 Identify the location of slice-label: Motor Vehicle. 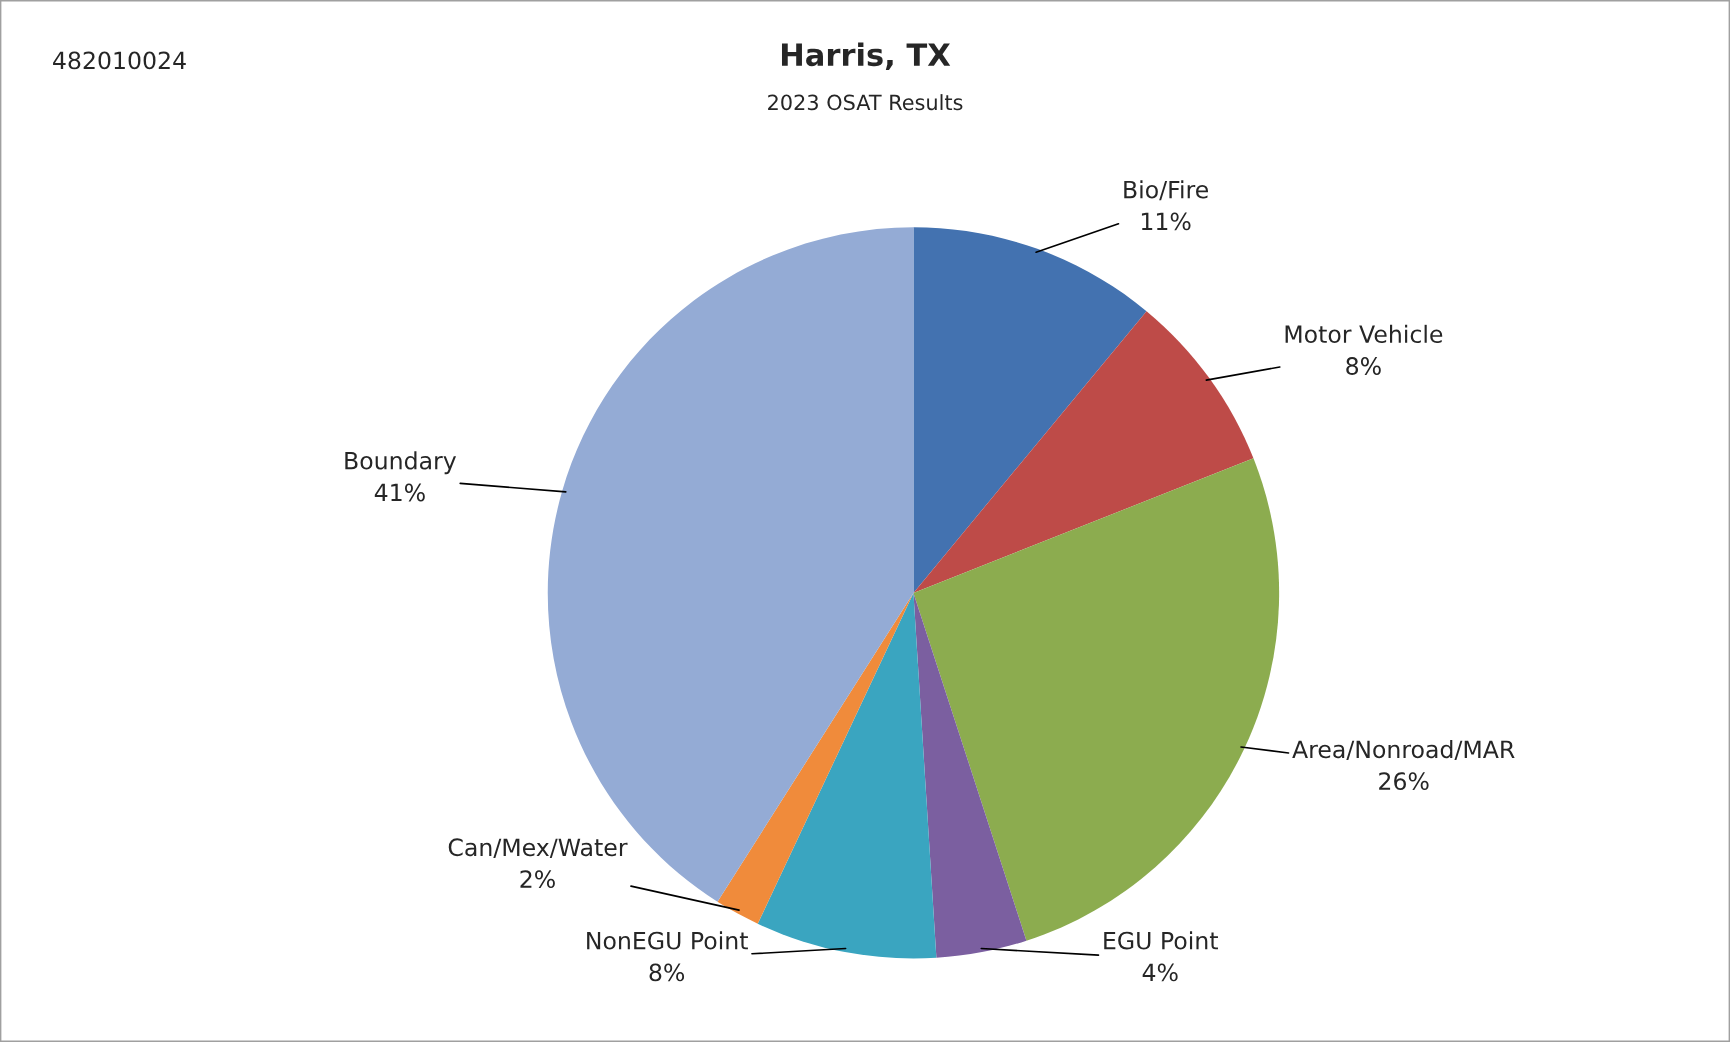
(1364, 334).